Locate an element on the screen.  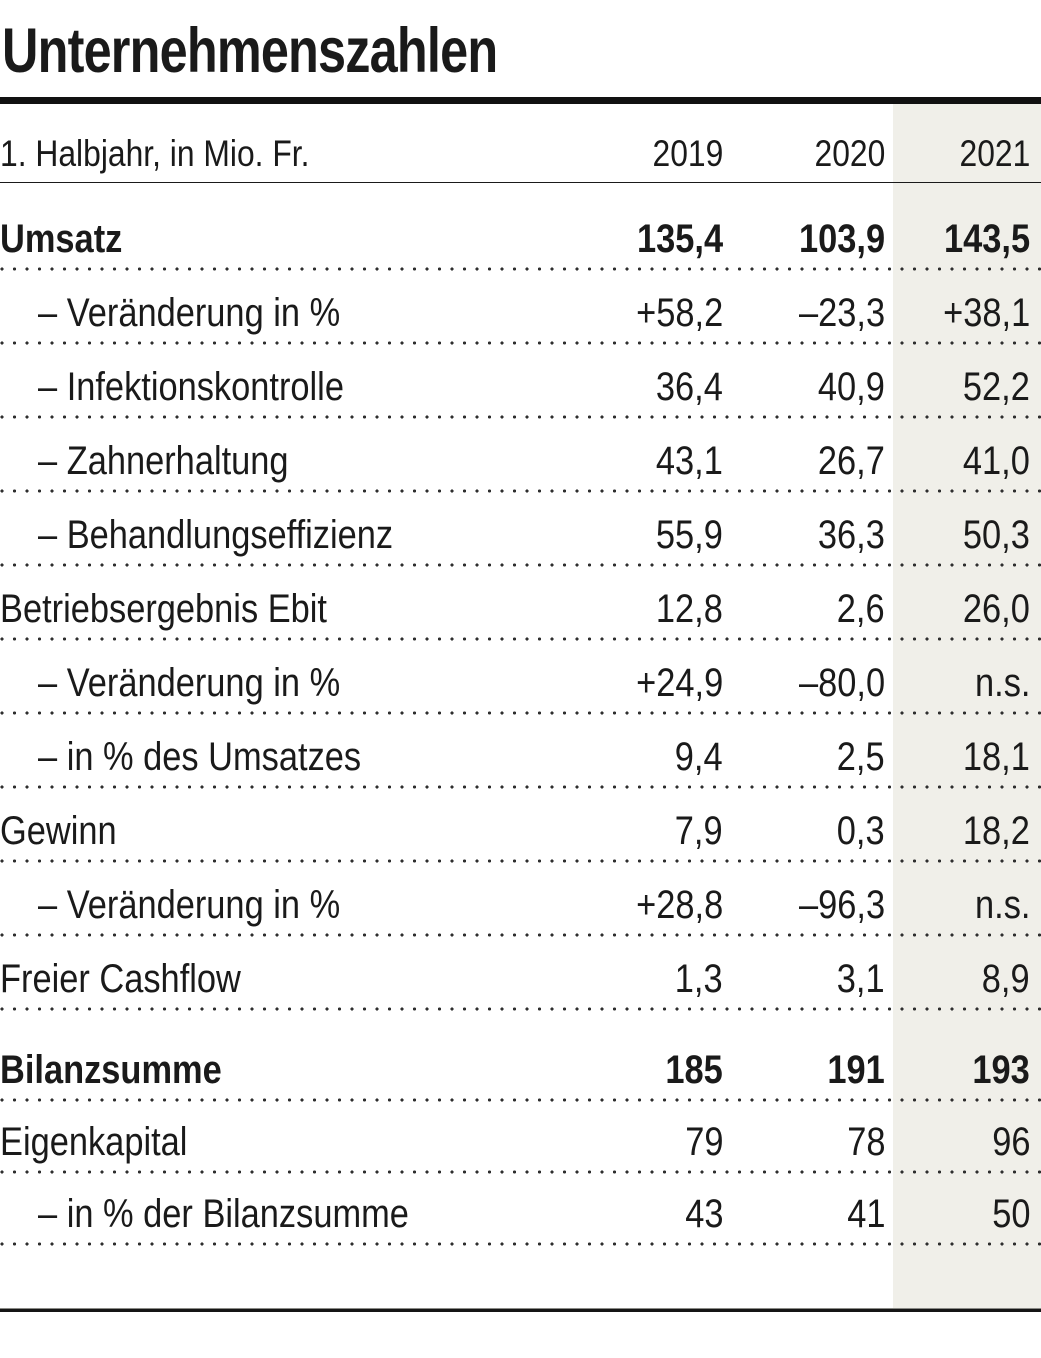
value-2019: +24,9 is located at coordinates (679, 683).